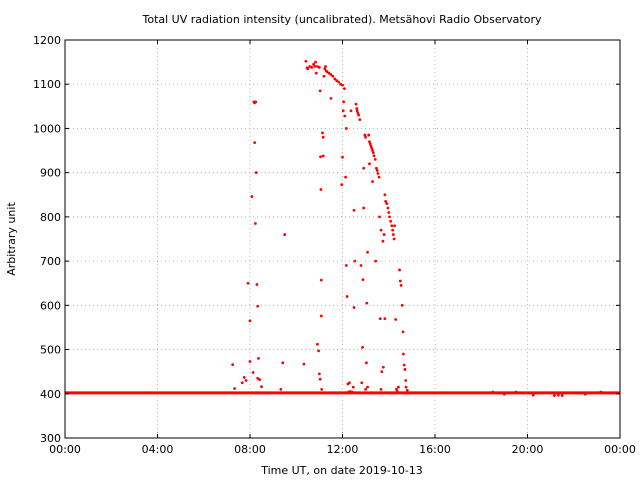  I want to click on y-tick-label: 400, so click(50, 394).